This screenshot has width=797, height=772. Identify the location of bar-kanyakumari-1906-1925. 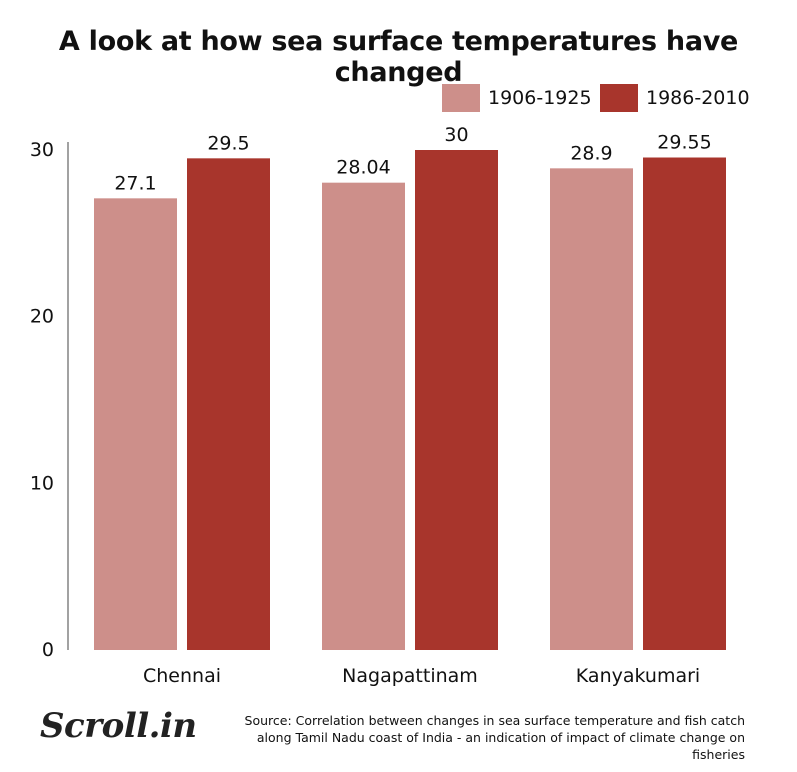
(591, 409).